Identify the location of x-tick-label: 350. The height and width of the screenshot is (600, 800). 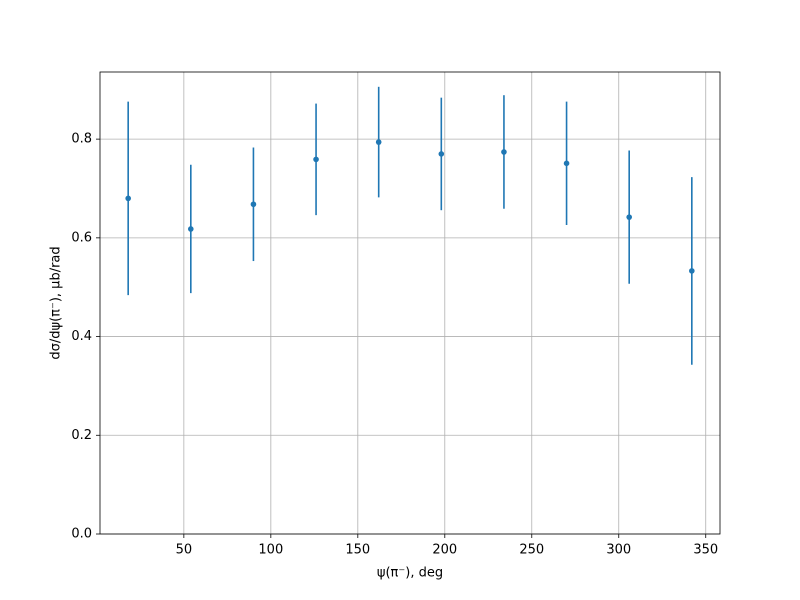
(705, 550).